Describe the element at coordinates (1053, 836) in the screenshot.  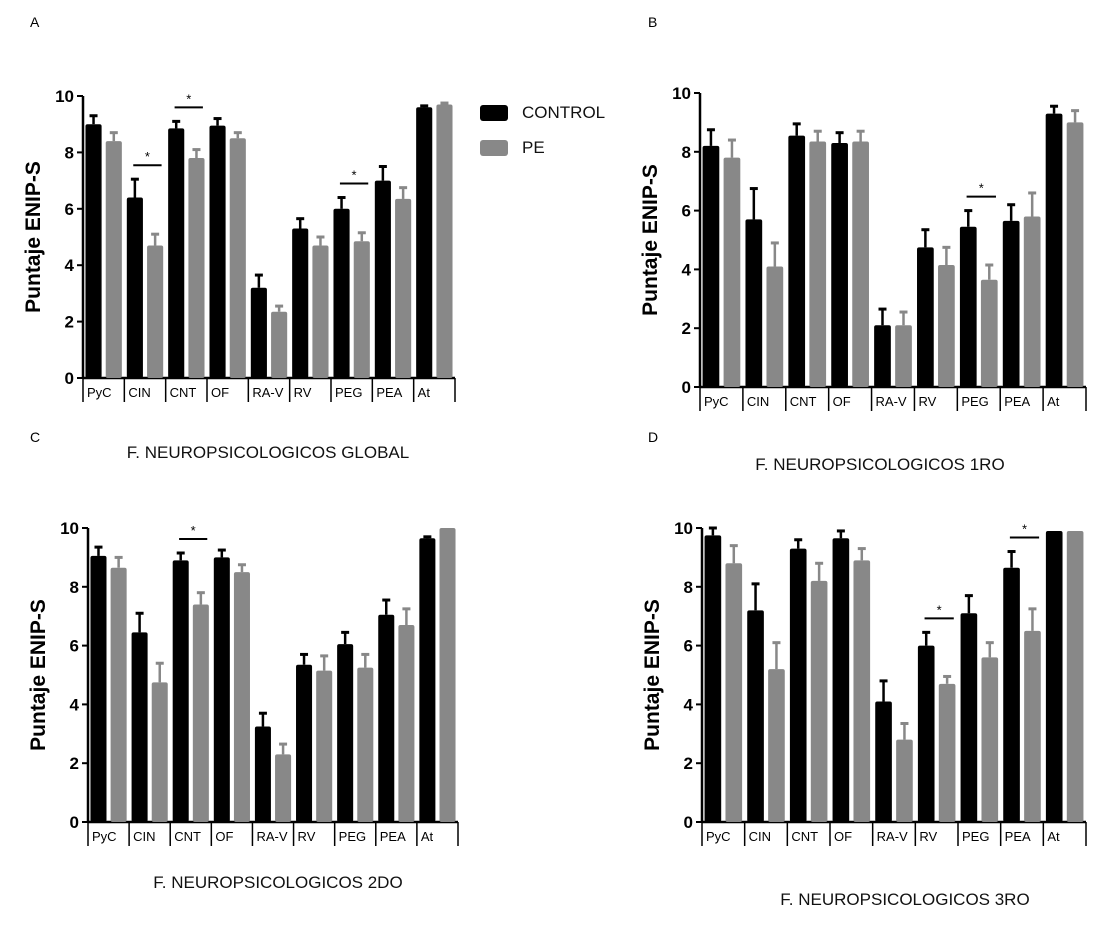
I see `x-tick-label: At` at that location.